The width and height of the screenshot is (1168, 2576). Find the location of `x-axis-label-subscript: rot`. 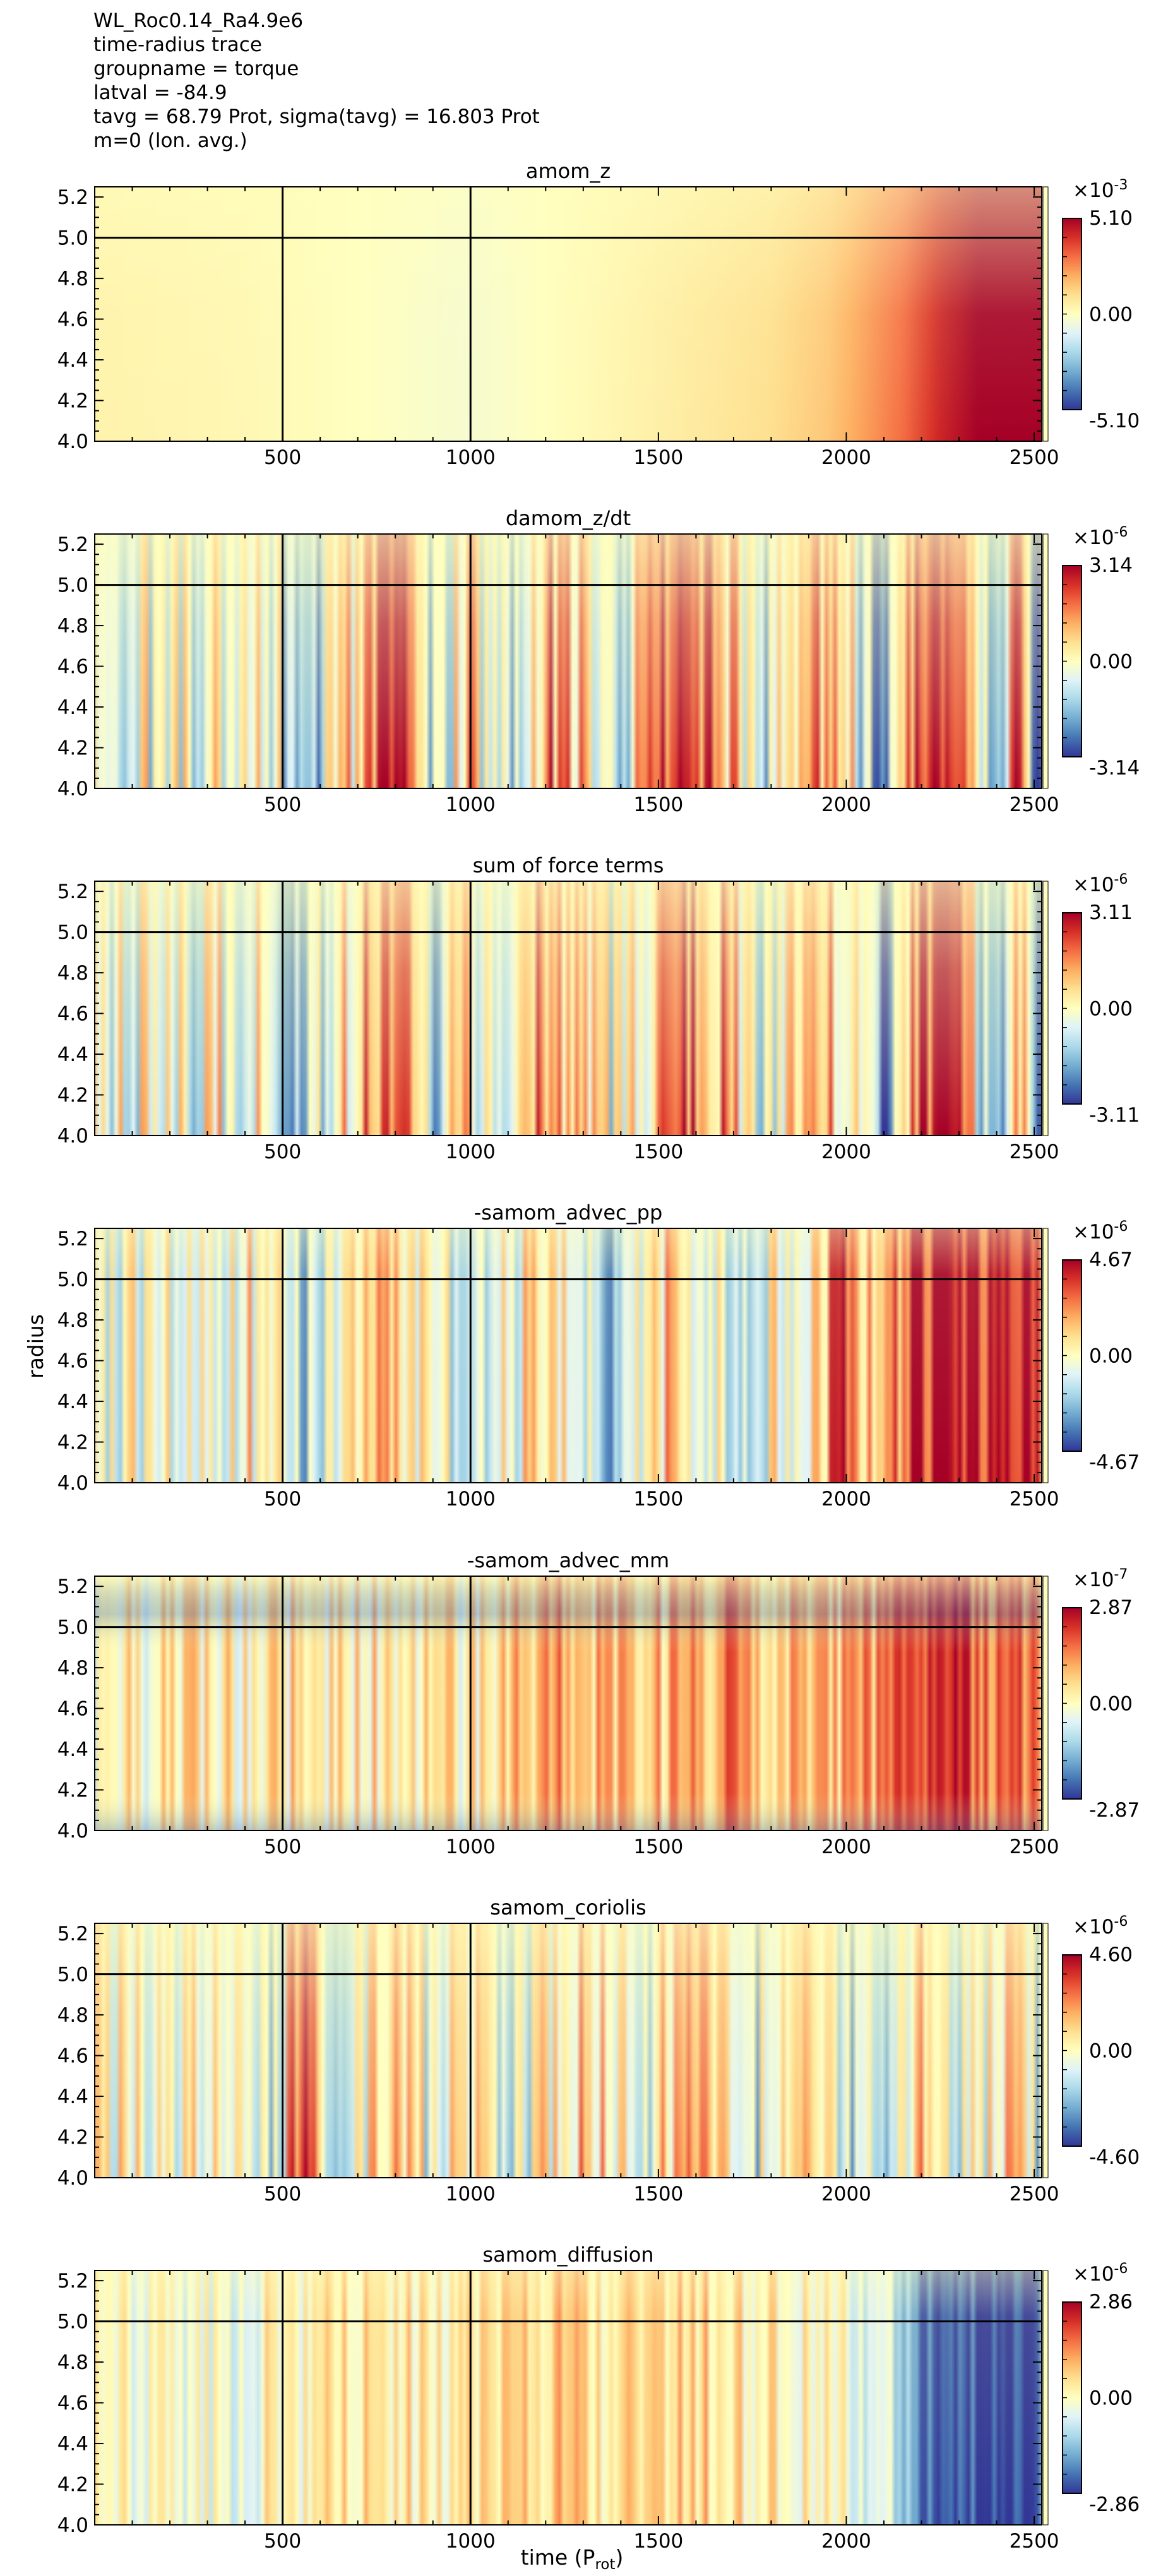

x-axis-label-subscript: rot is located at coordinates (605, 2565).